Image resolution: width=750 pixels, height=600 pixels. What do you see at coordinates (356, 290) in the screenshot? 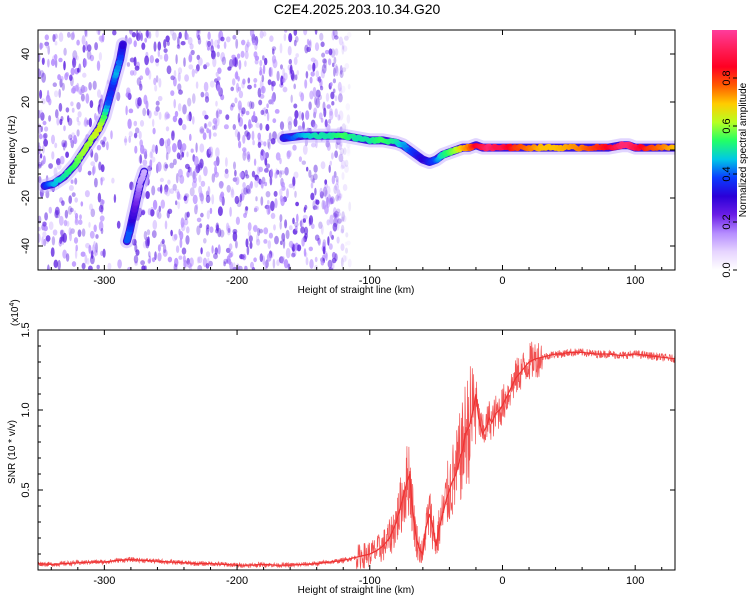
I see `spectrogram-x-axis-label: Height of straight line (km)` at bounding box center [356, 290].